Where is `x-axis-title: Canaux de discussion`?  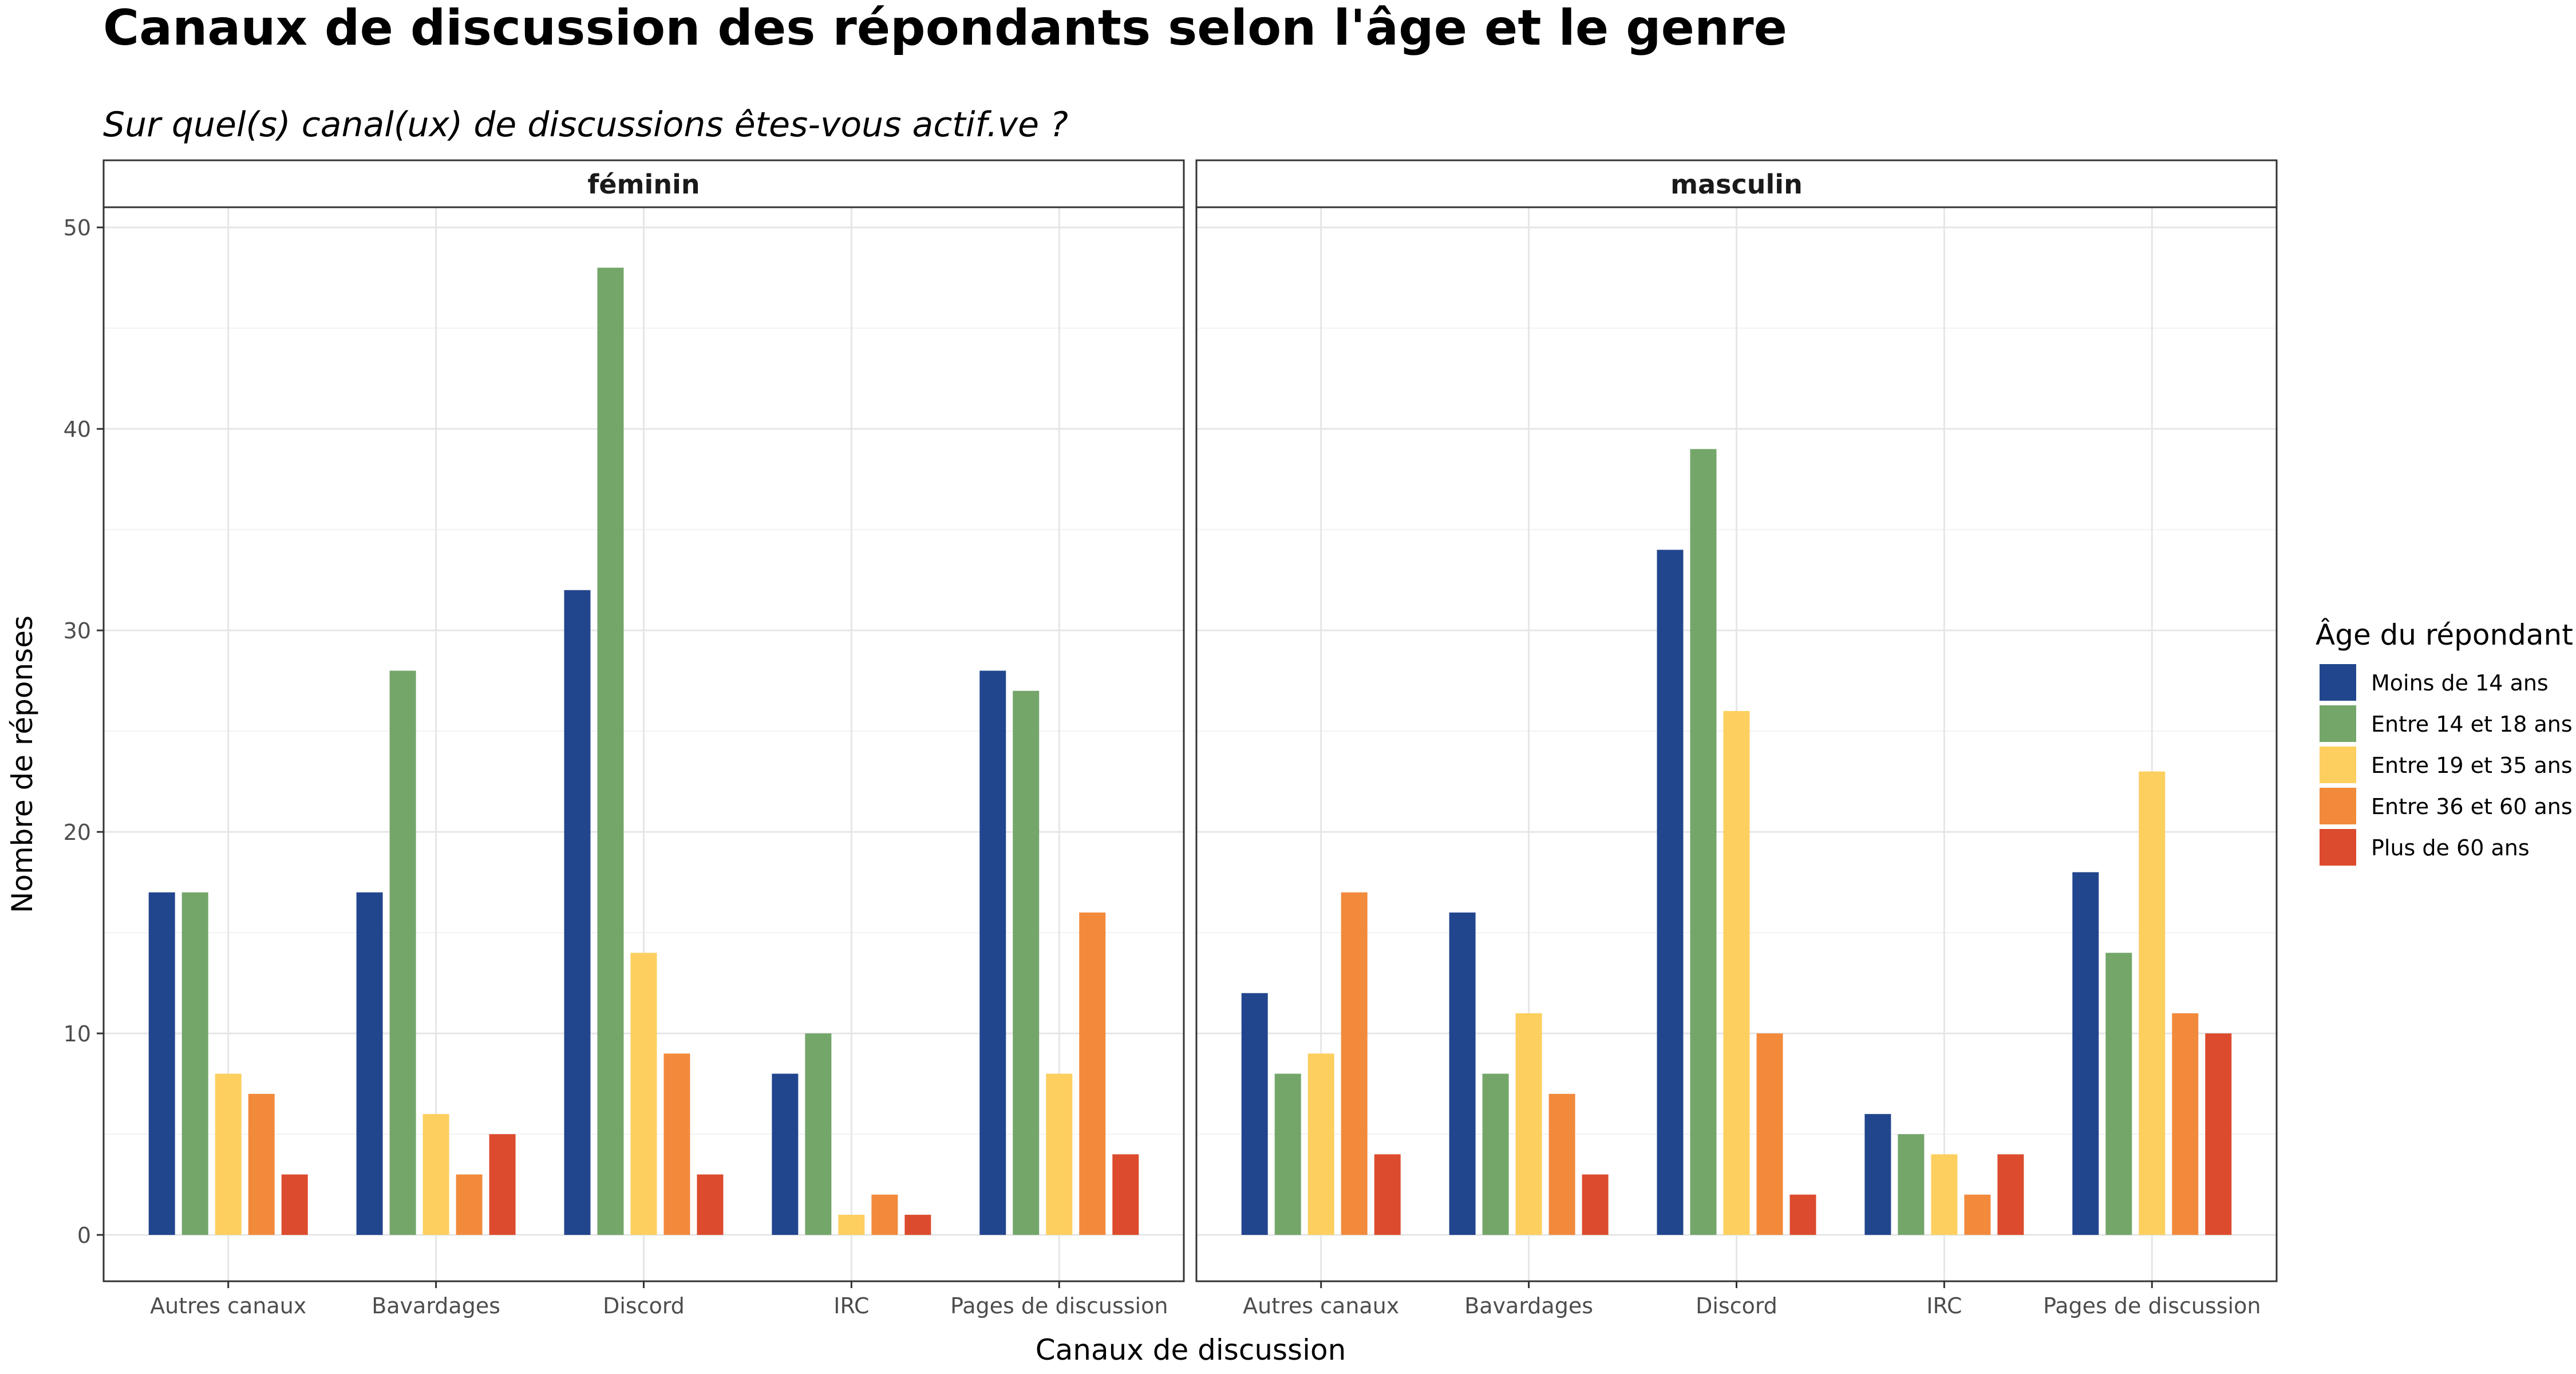
x-axis-title: Canaux de discussion is located at coordinates (1191, 1350).